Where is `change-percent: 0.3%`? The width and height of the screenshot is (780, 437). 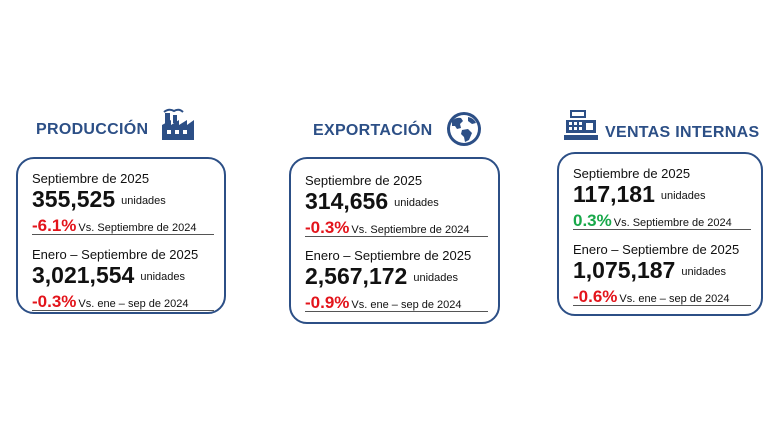
change-percent: 0.3% is located at coordinates (592, 220).